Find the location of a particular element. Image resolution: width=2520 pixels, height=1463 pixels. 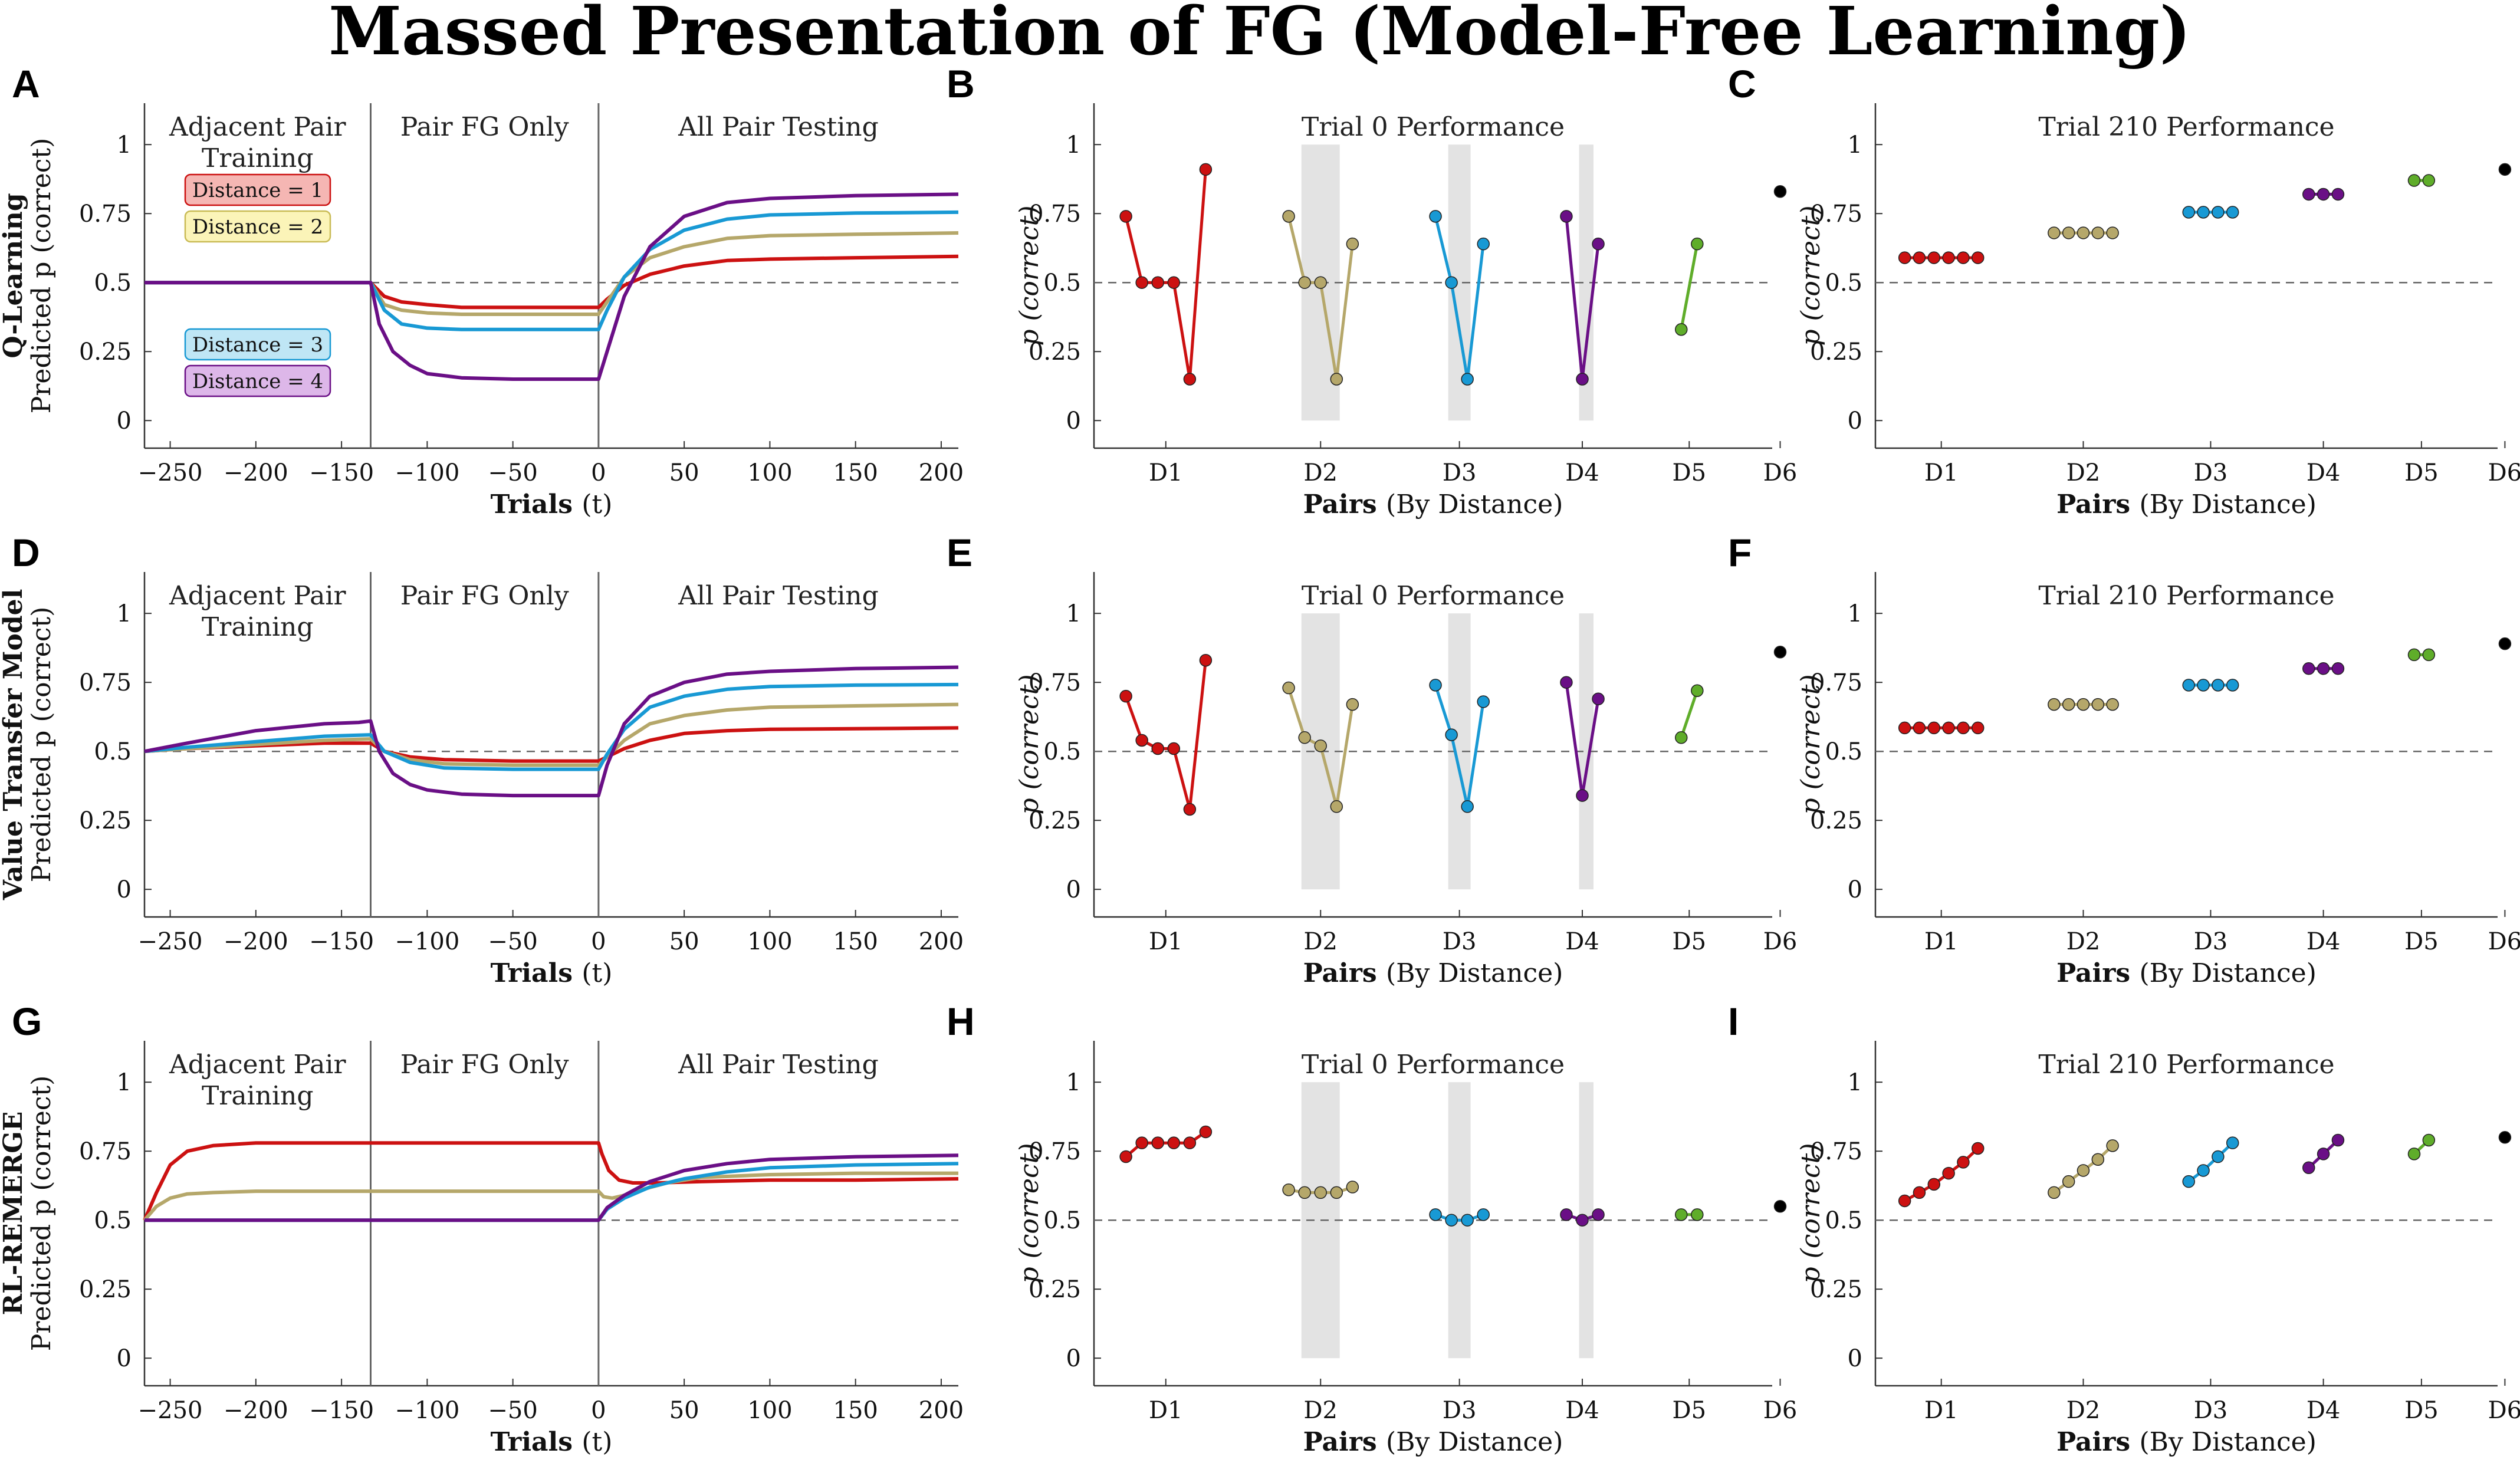

x-tick-label: −50 is located at coordinates (512, 941).